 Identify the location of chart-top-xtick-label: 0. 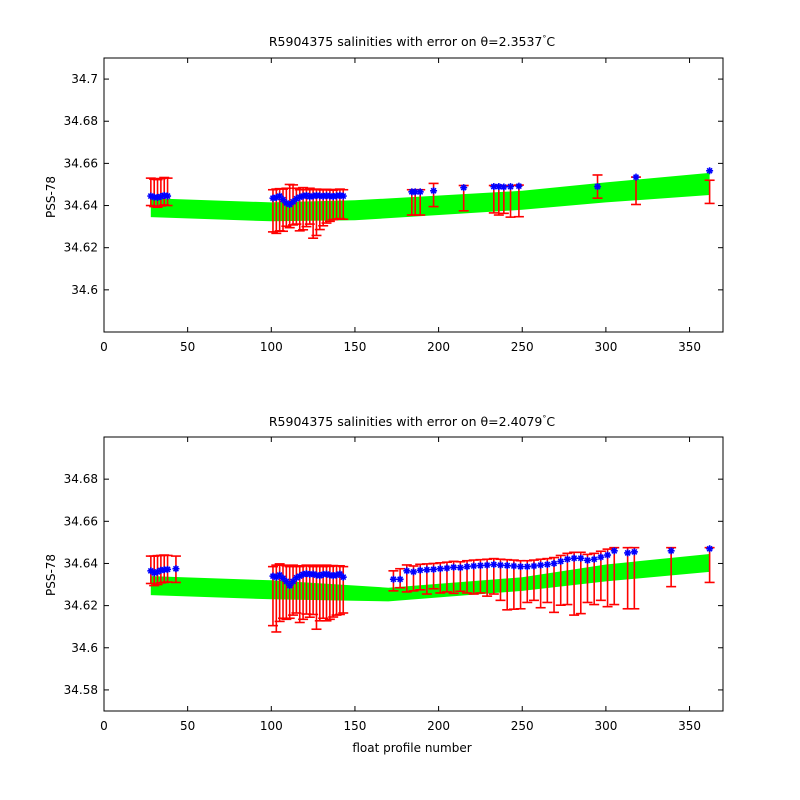
(104, 347).